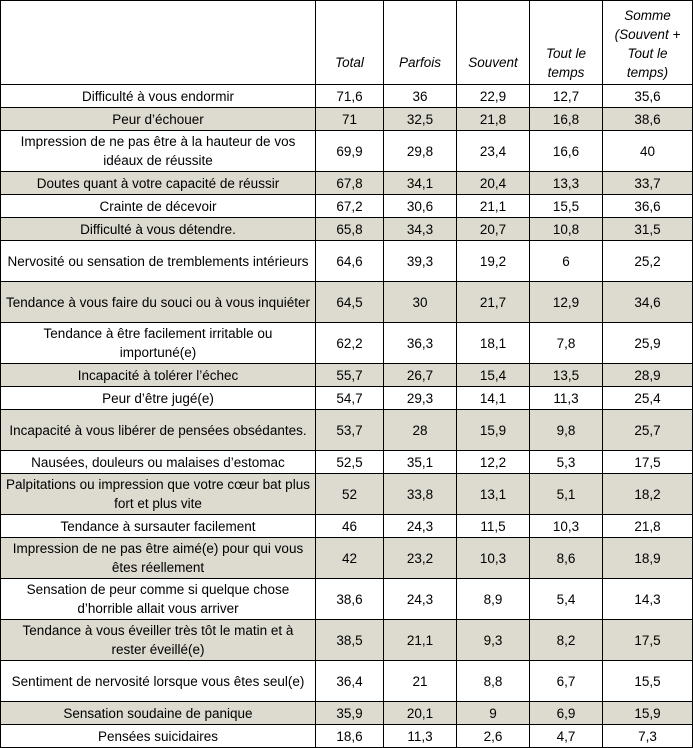 The height and width of the screenshot is (748, 693). Describe the element at coordinates (566, 713) in the screenshot. I see `cell-tout-le-temps: 6,9` at that location.